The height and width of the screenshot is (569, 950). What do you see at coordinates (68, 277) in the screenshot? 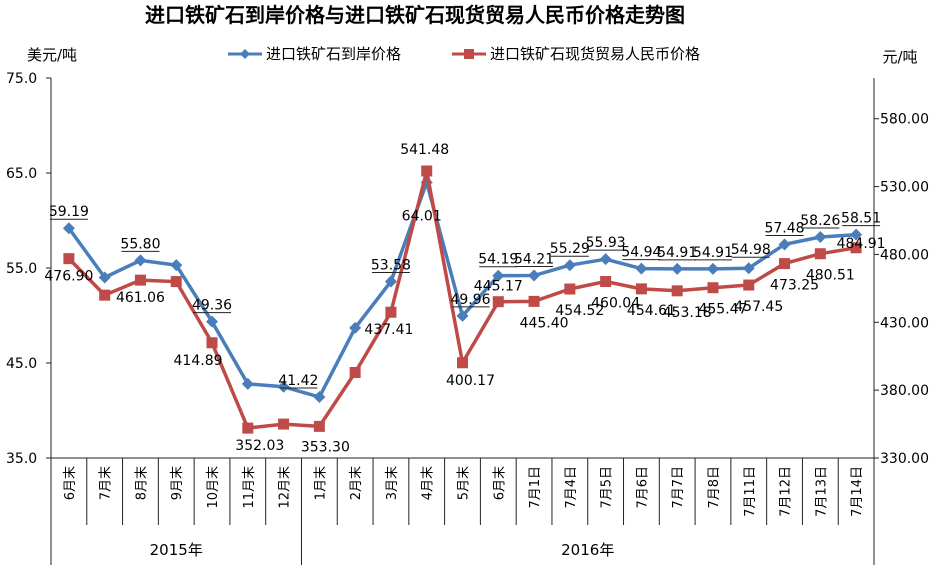
I see `data-label-rmb: 476.90` at bounding box center [68, 277].